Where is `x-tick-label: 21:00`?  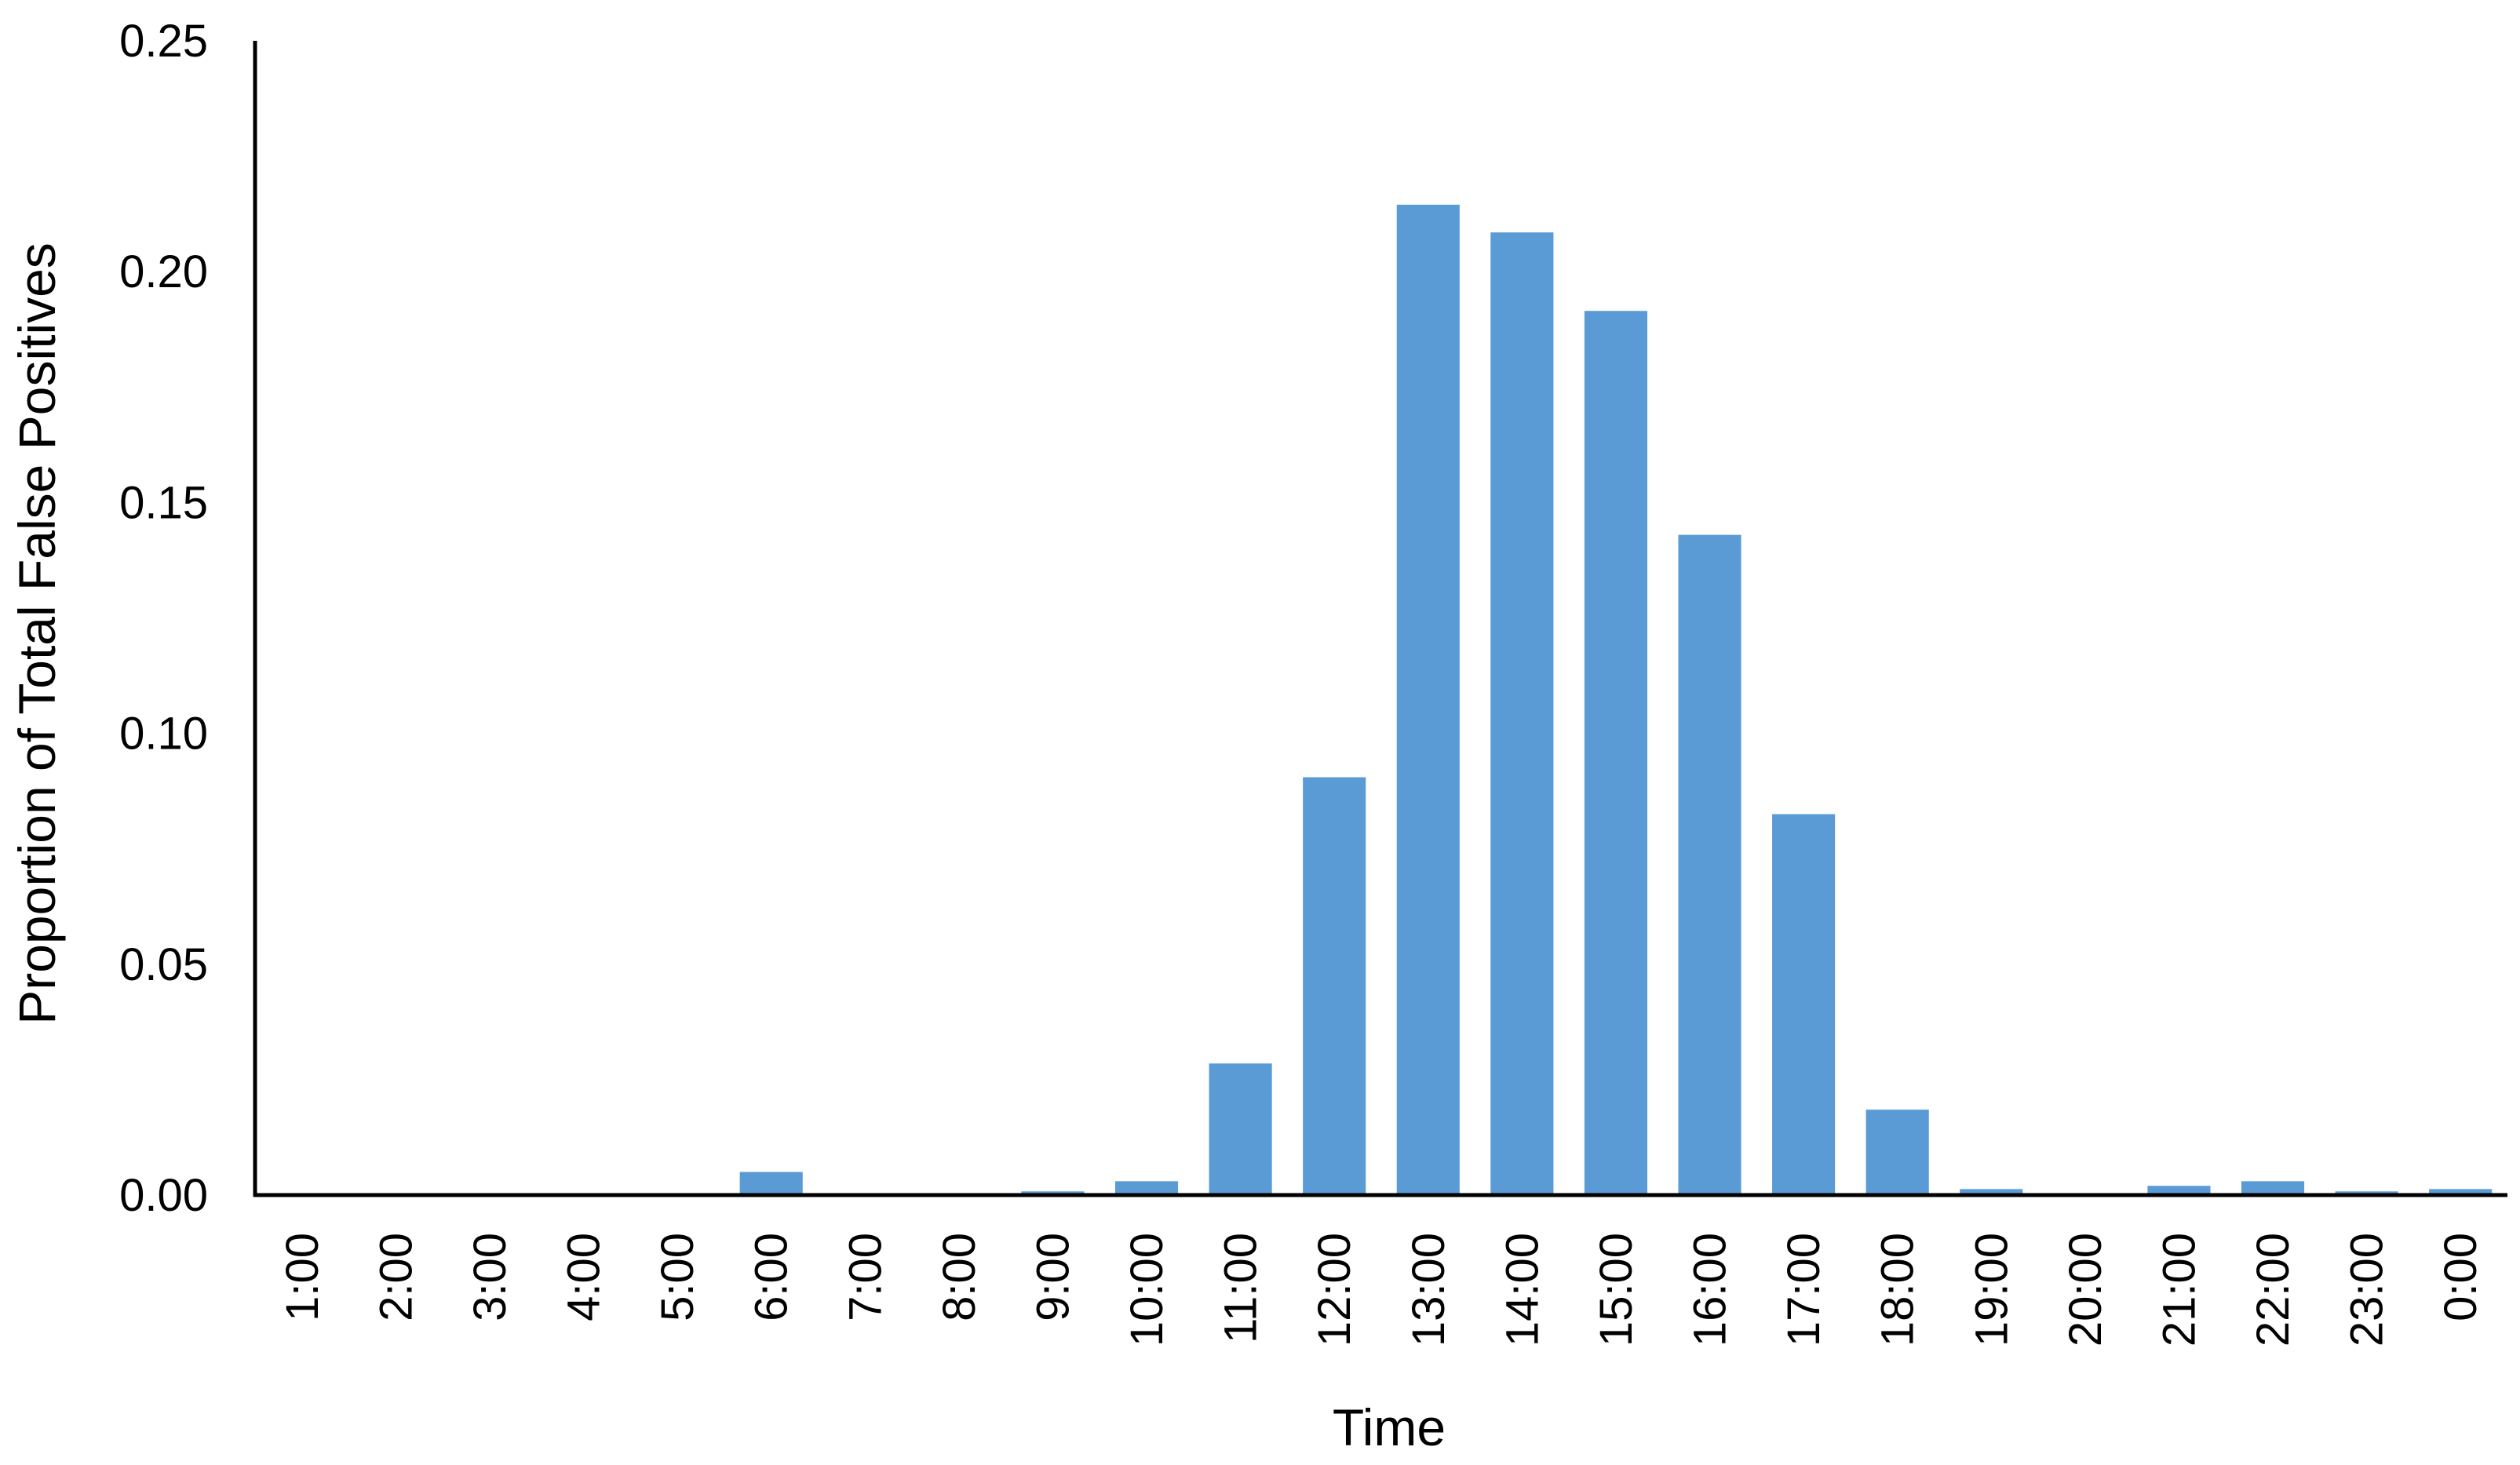
x-tick-label: 21:00 is located at coordinates (2179, 1290).